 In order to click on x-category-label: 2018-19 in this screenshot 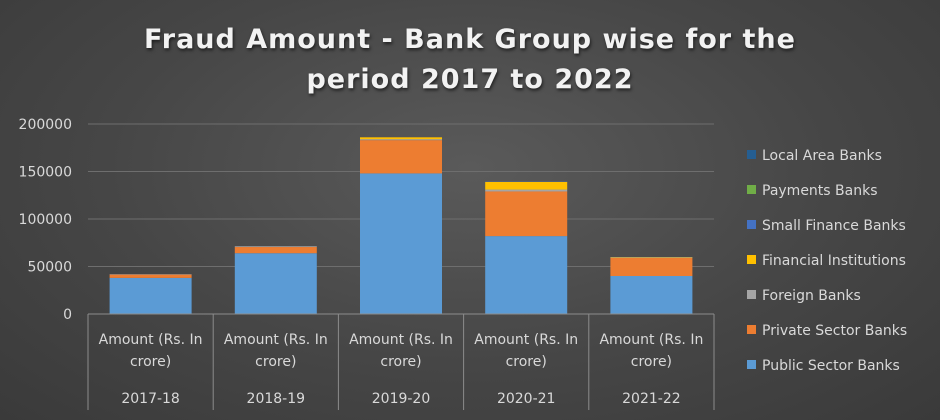, I will do `click(276, 399)`.